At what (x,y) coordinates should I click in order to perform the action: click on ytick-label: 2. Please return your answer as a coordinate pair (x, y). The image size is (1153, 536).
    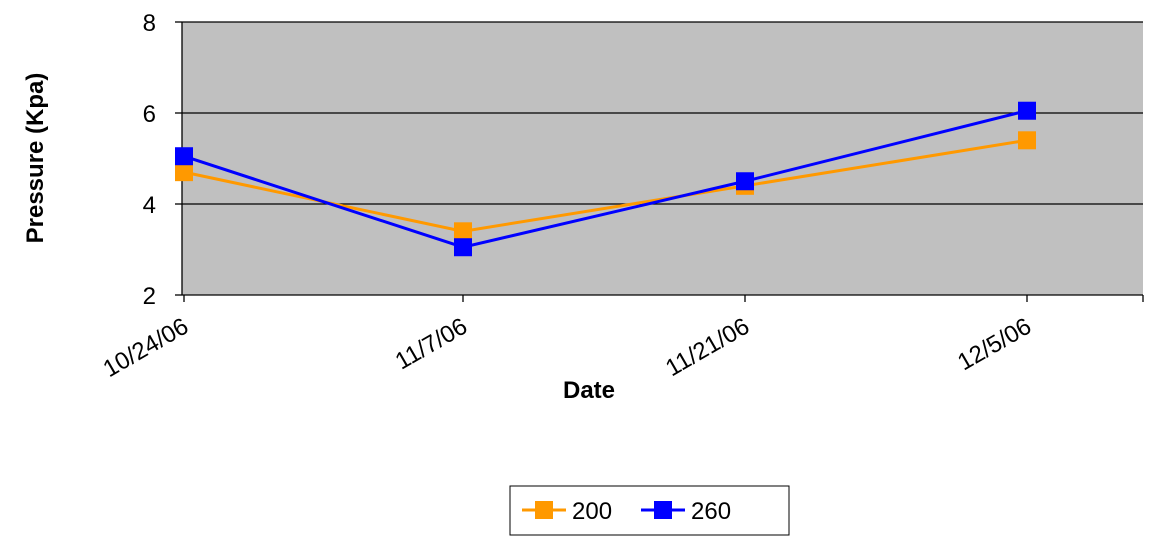
    Looking at the image, I should click on (149, 296).